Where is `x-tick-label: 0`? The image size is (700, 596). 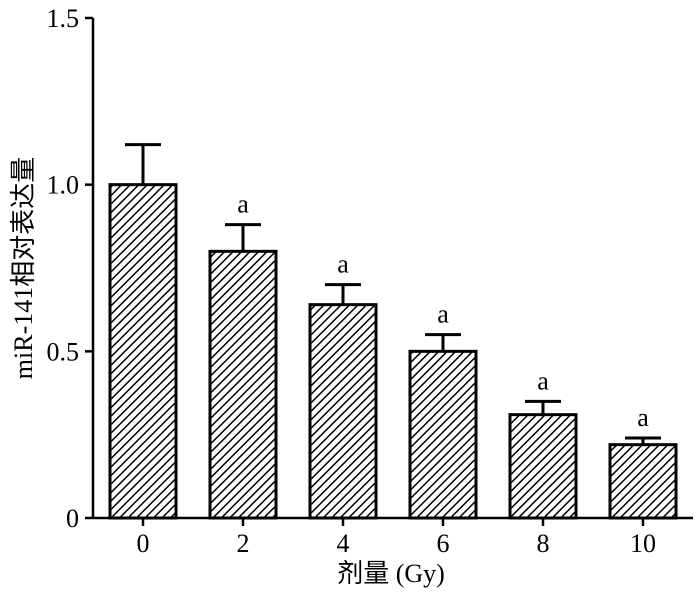
x-tick-label: 0 is located at coordinates (143, 543).